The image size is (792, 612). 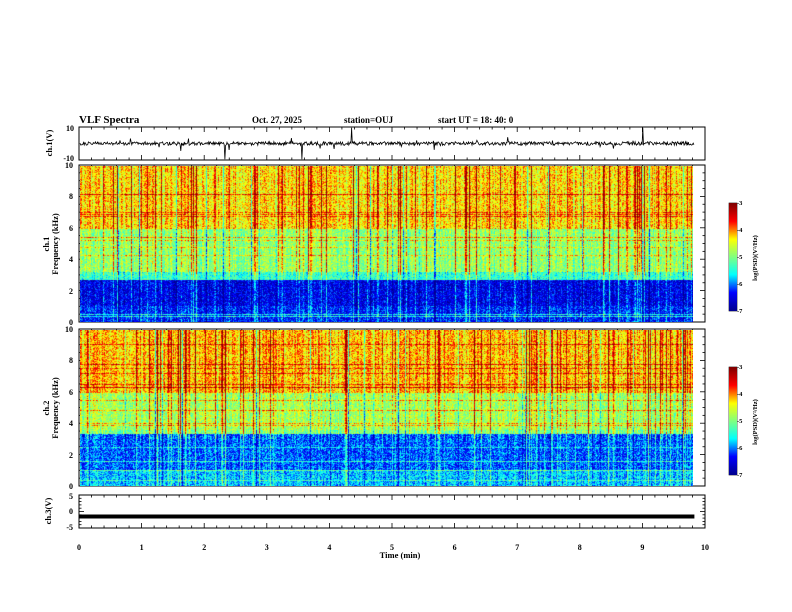 I want to click on ch1-ytick-label: 10, so click(x=70, y=128).